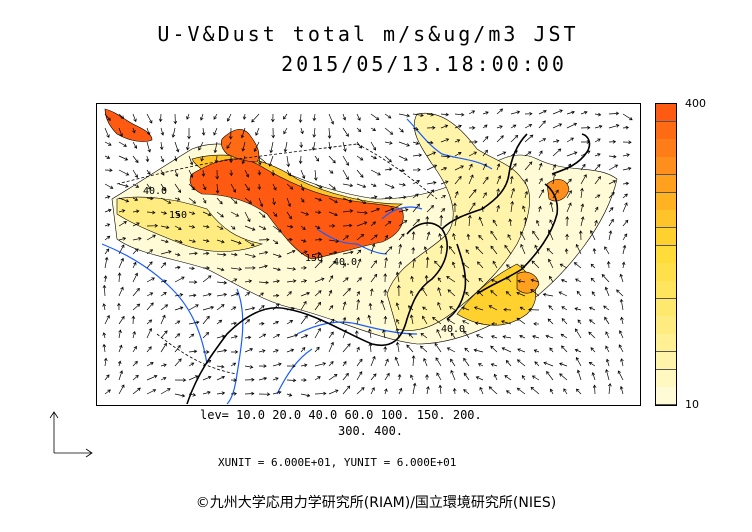 This screenshot has height=532, width=752. Describe the element at coordinates (453, 329) in the screenshot. I see `contour-label: 40.0` at that location.